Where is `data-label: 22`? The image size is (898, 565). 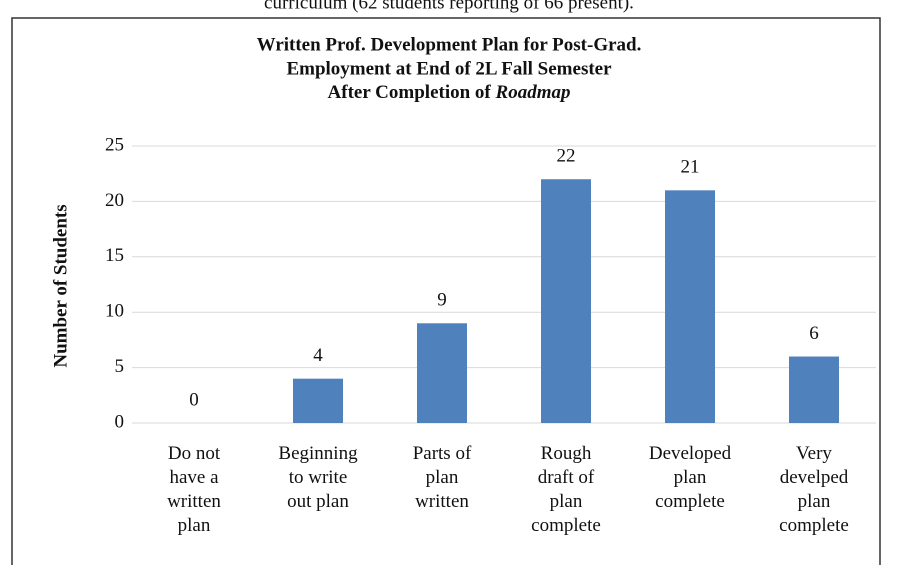 data-label: 22 is located at coordinates (566, 156).